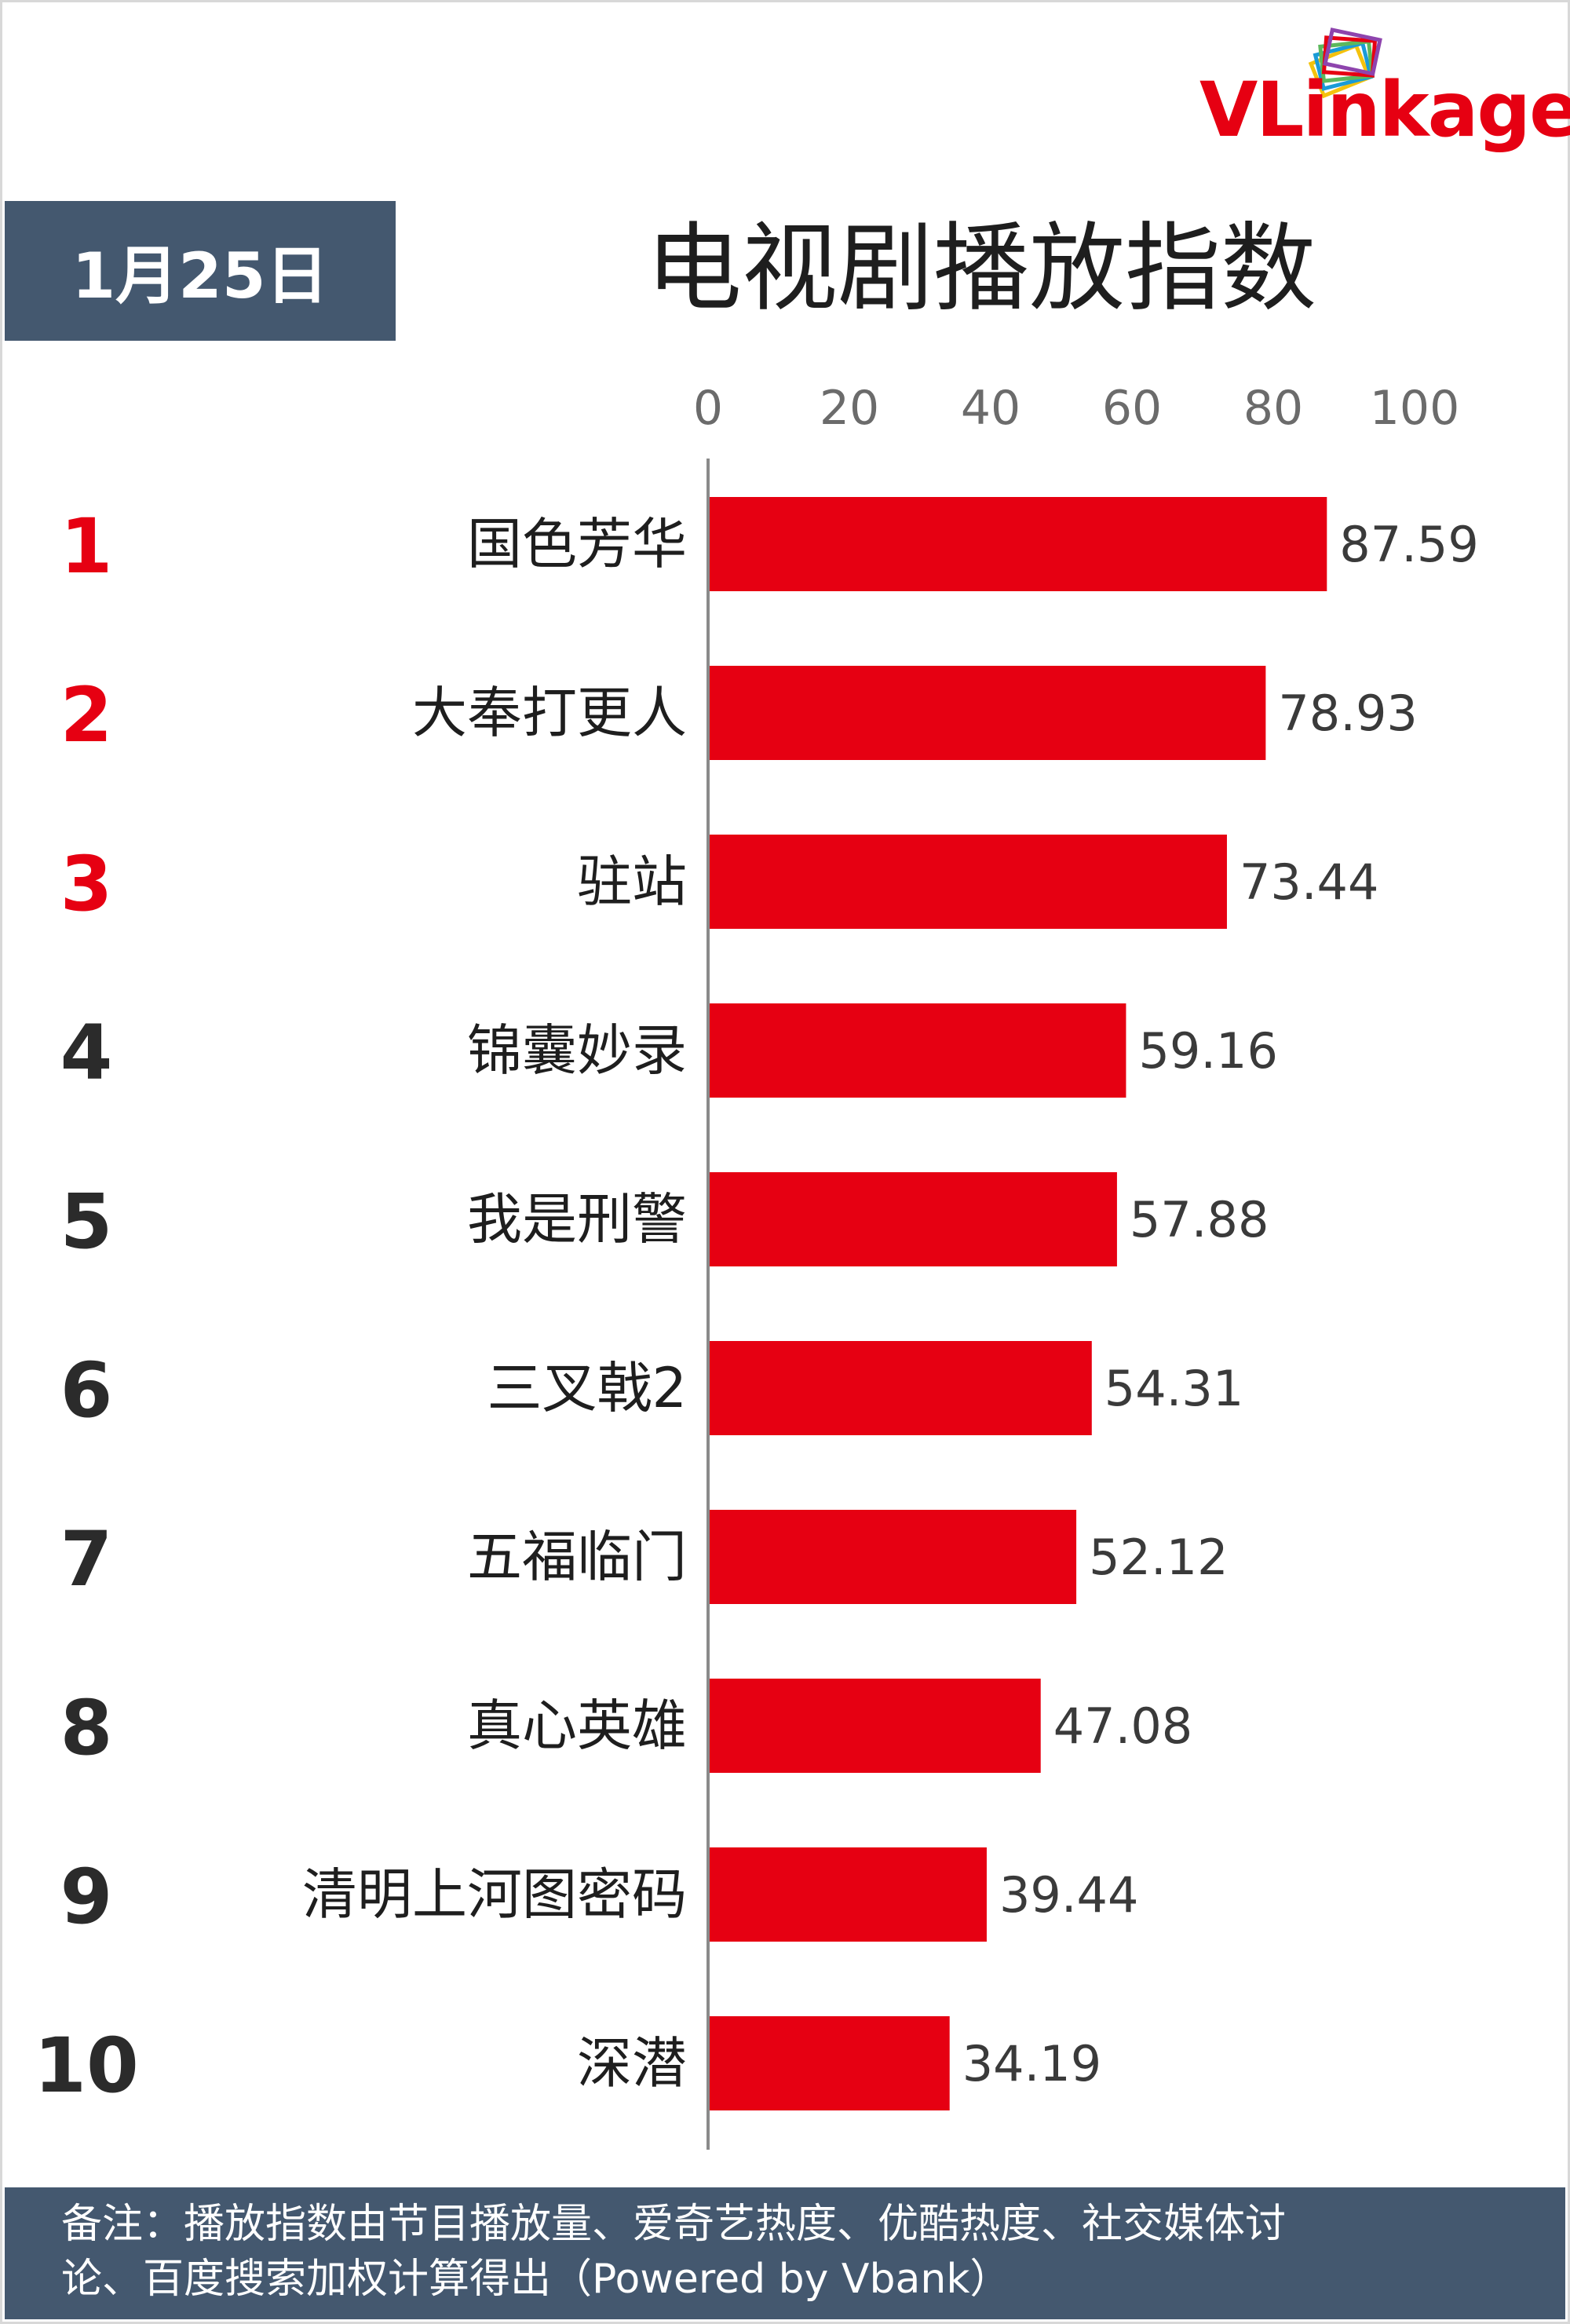 The height and width of the screenshot is (2324, 1570). I want to click on rank-number: 1, so click(86, 546).